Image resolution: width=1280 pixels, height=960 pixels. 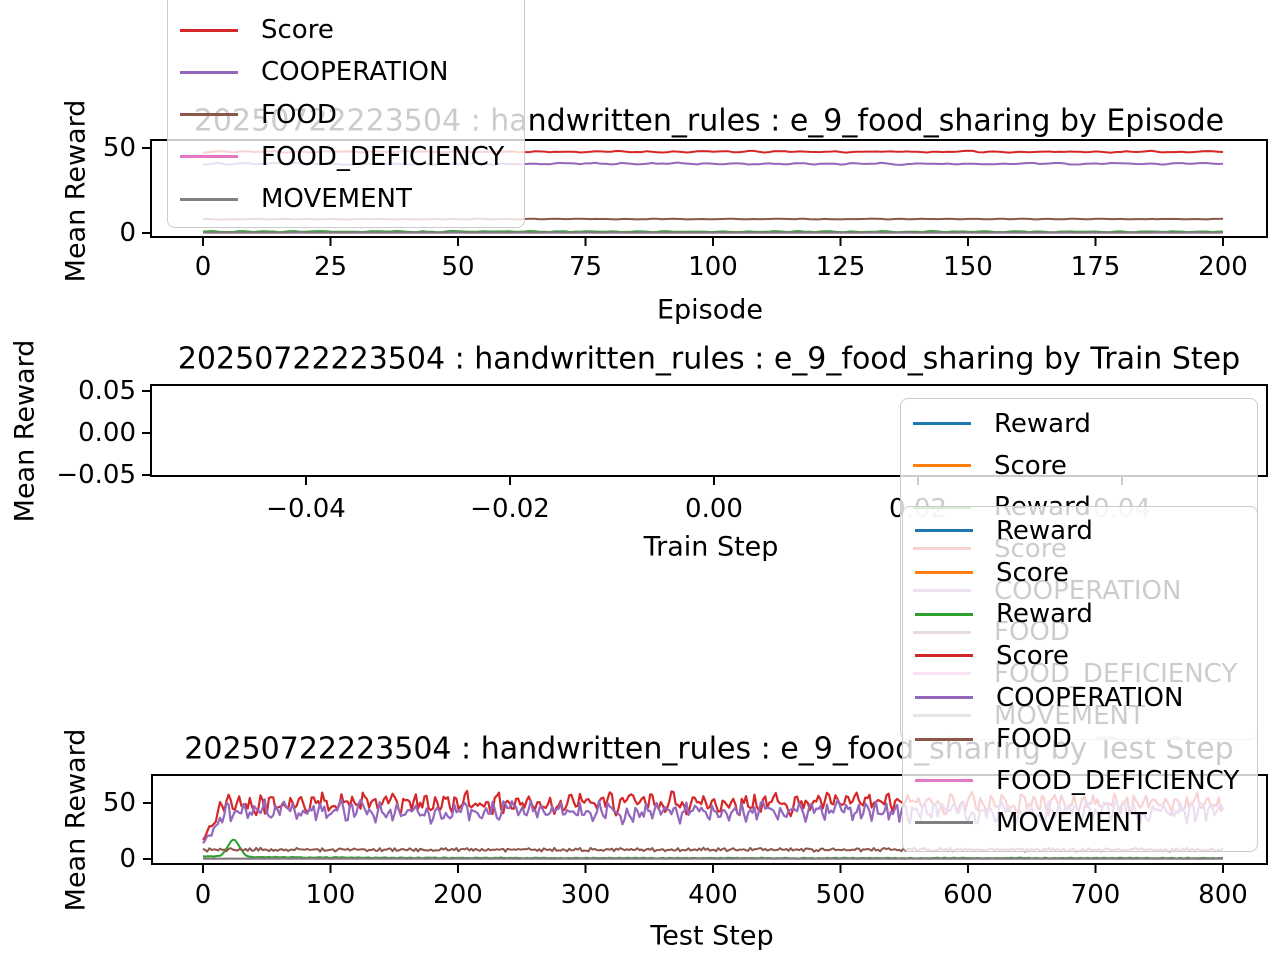 I want to click on test-y-axis-label: Mean Reward, so click(x=76, y=820).